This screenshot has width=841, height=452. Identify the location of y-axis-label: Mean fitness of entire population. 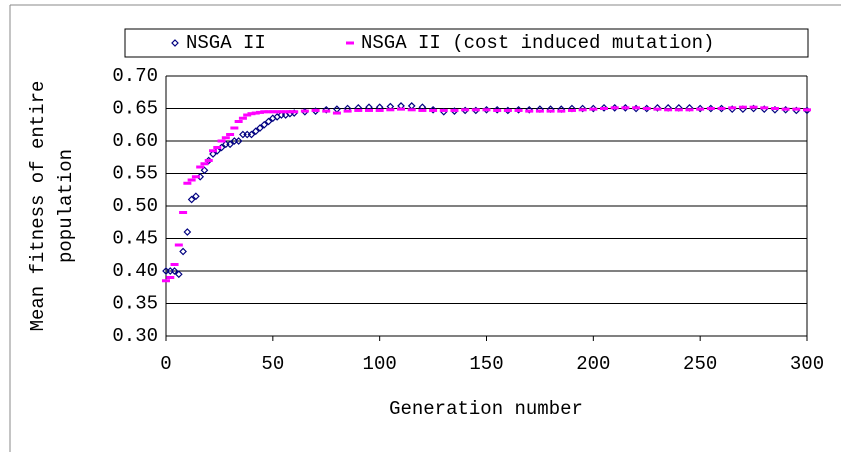
(52, 206).